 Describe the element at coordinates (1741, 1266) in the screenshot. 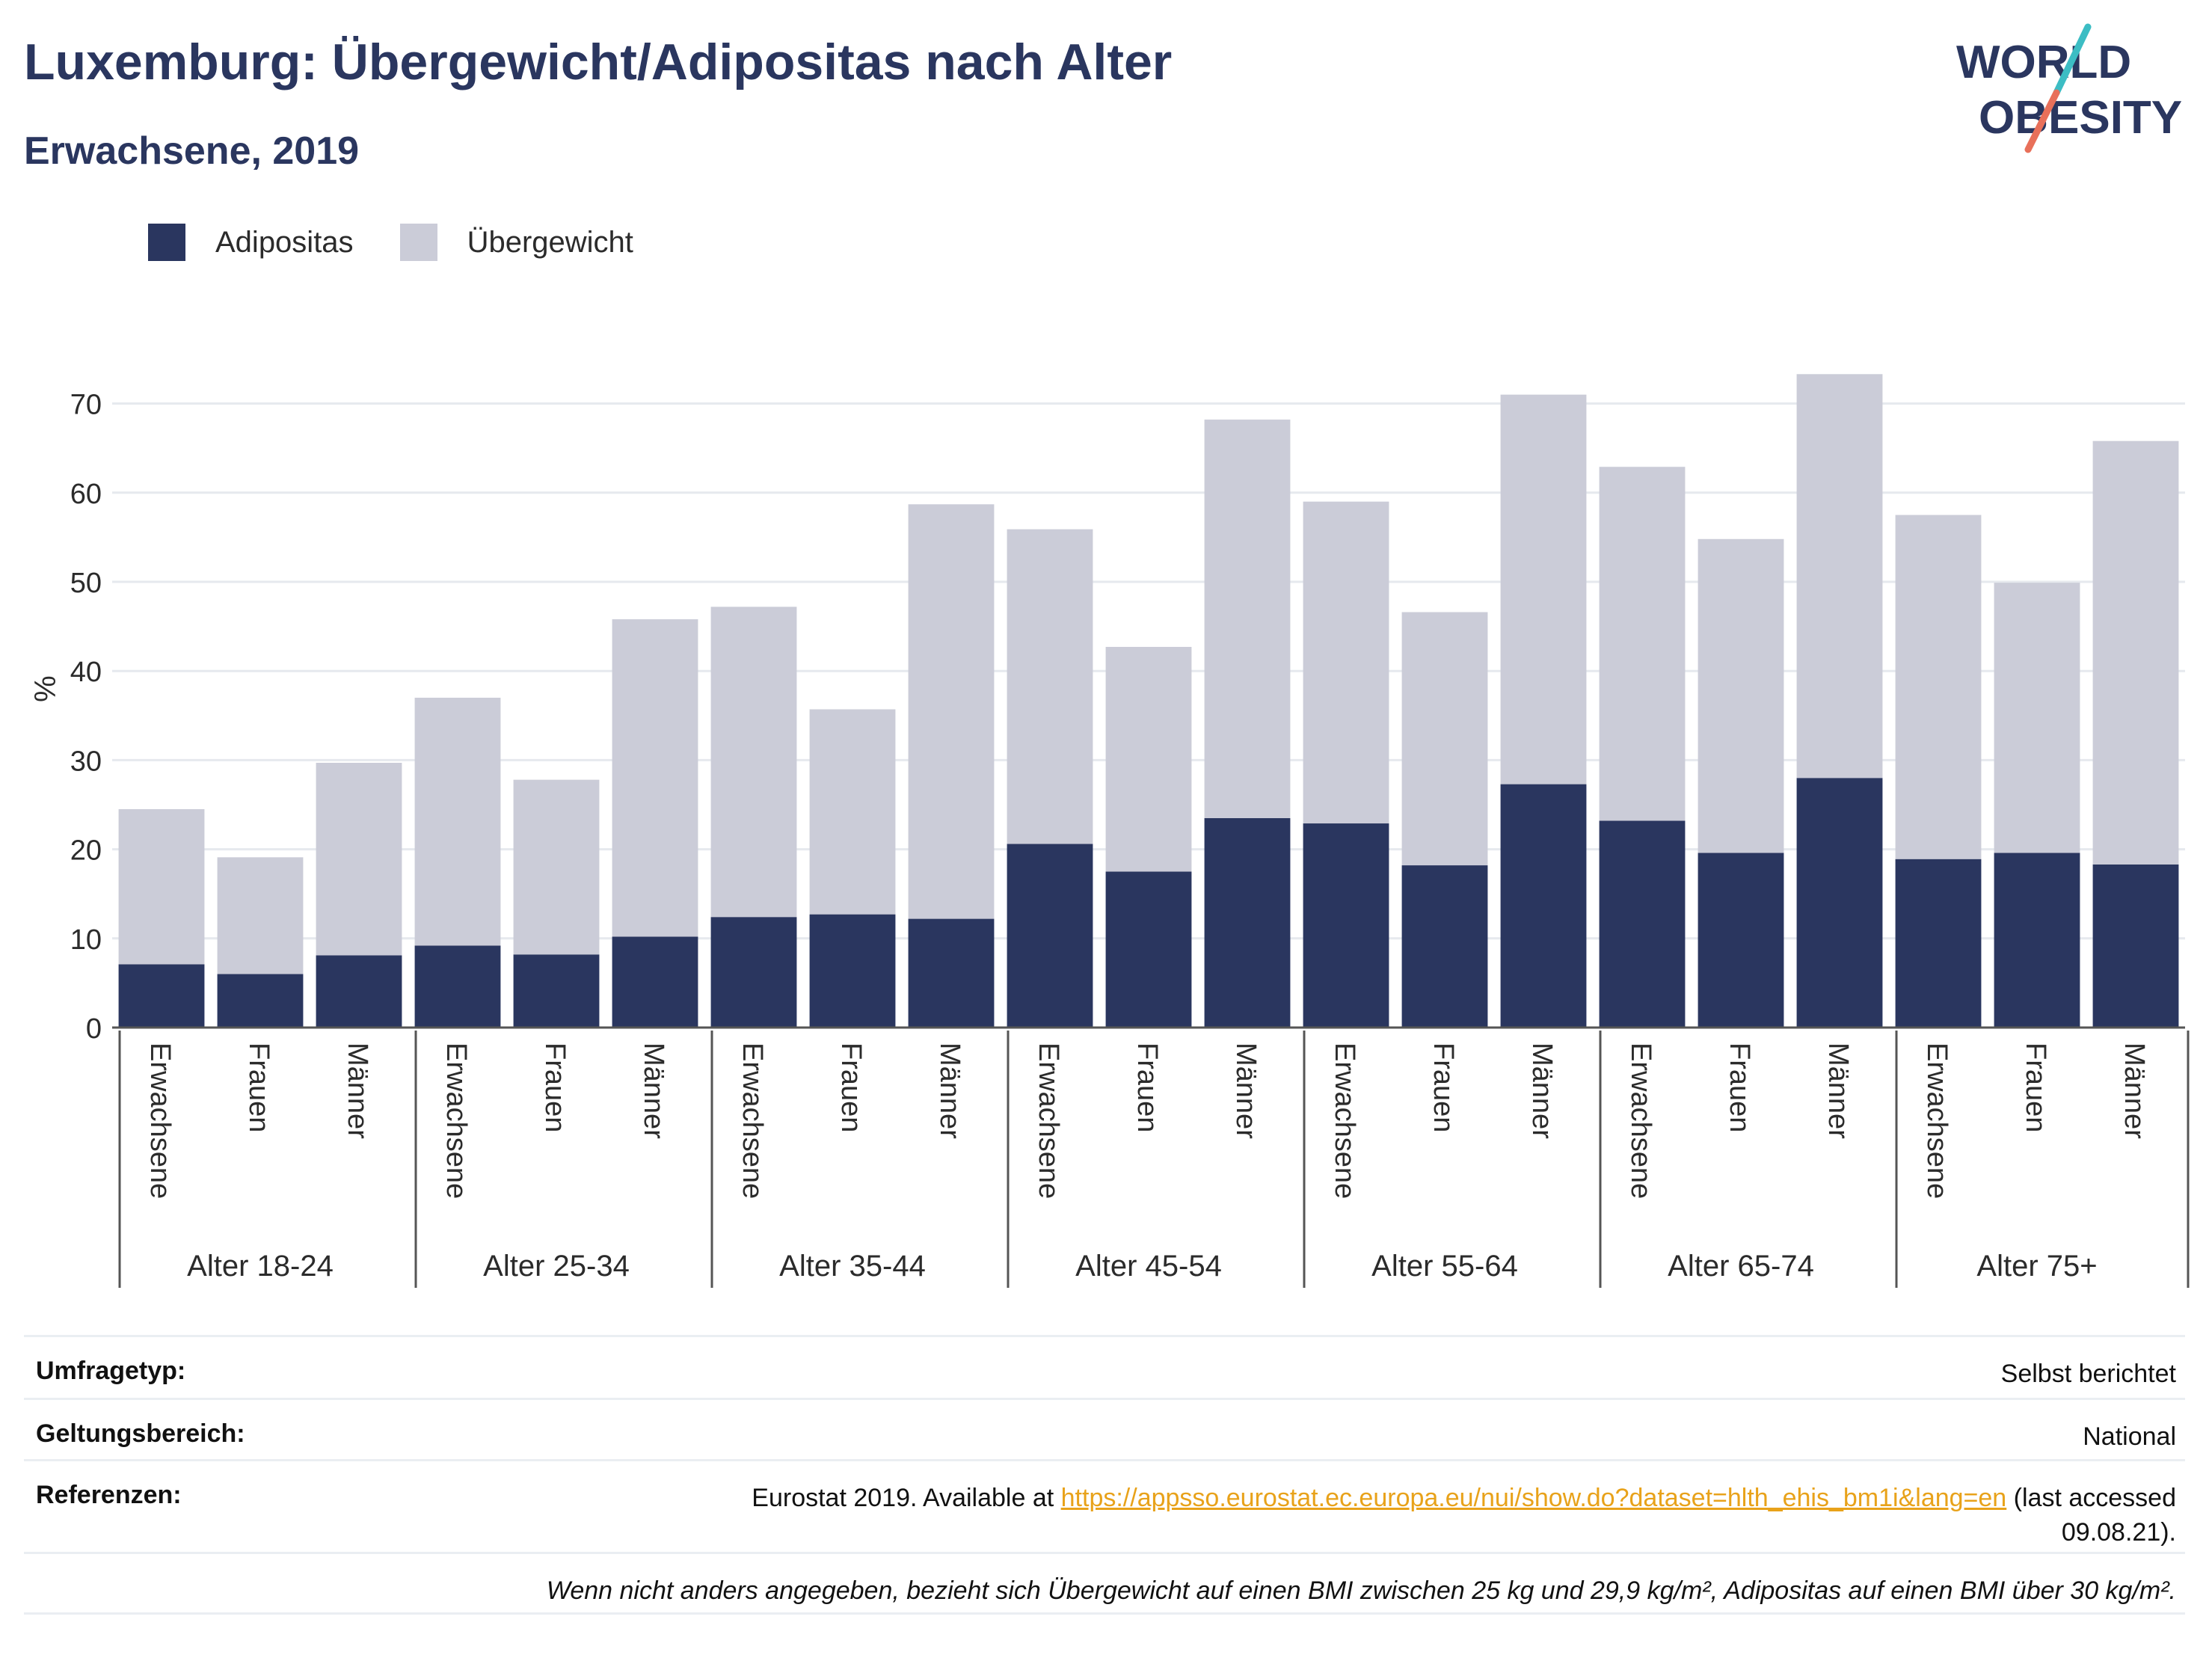

I see `group-label: Alter 65-74` at that location.